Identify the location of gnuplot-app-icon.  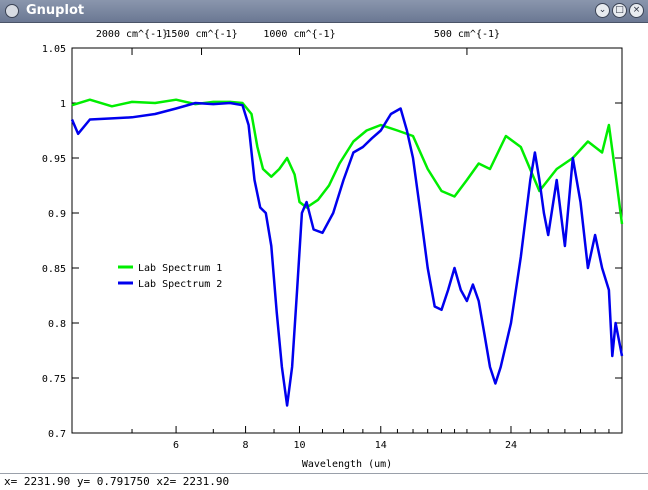
(12, 11).